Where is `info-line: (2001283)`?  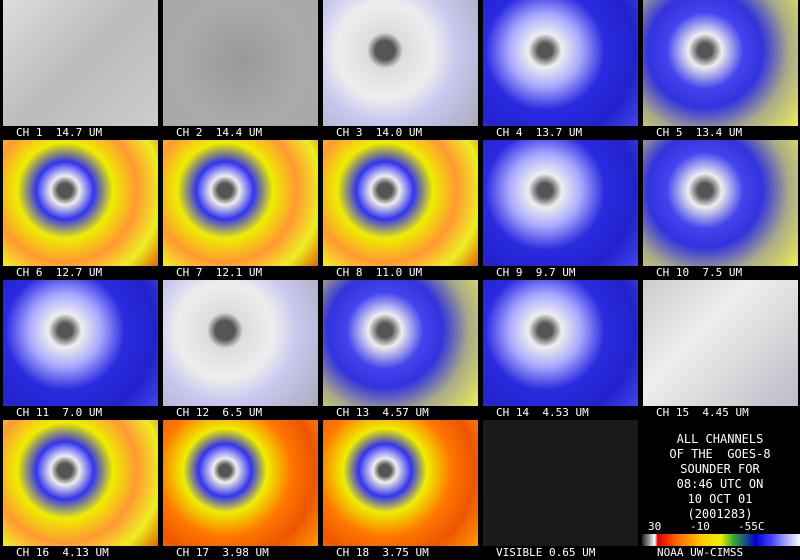
info-line: (2001283) is located at coordinates (720, 514).